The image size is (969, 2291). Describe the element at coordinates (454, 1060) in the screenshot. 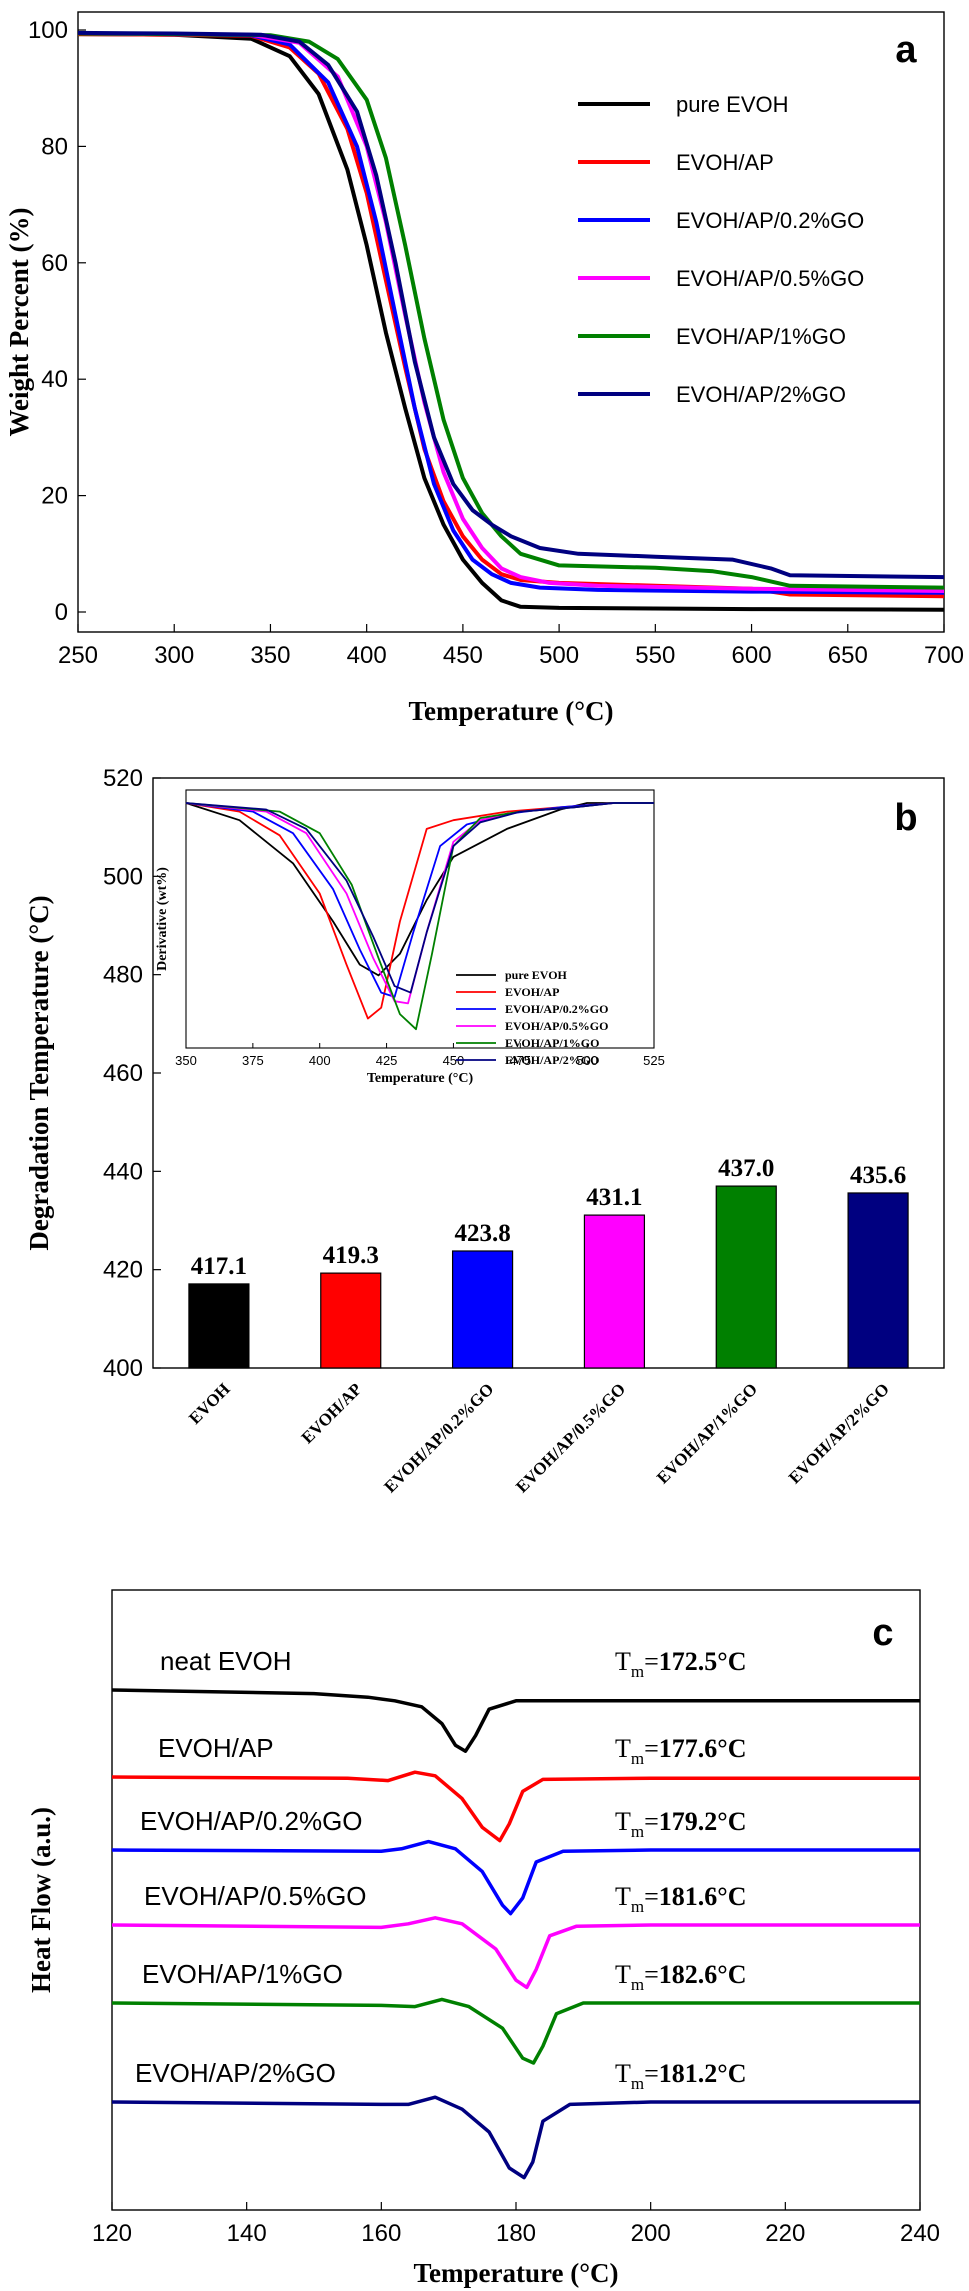

I see `inset-x-tick-label: 450` at that location.